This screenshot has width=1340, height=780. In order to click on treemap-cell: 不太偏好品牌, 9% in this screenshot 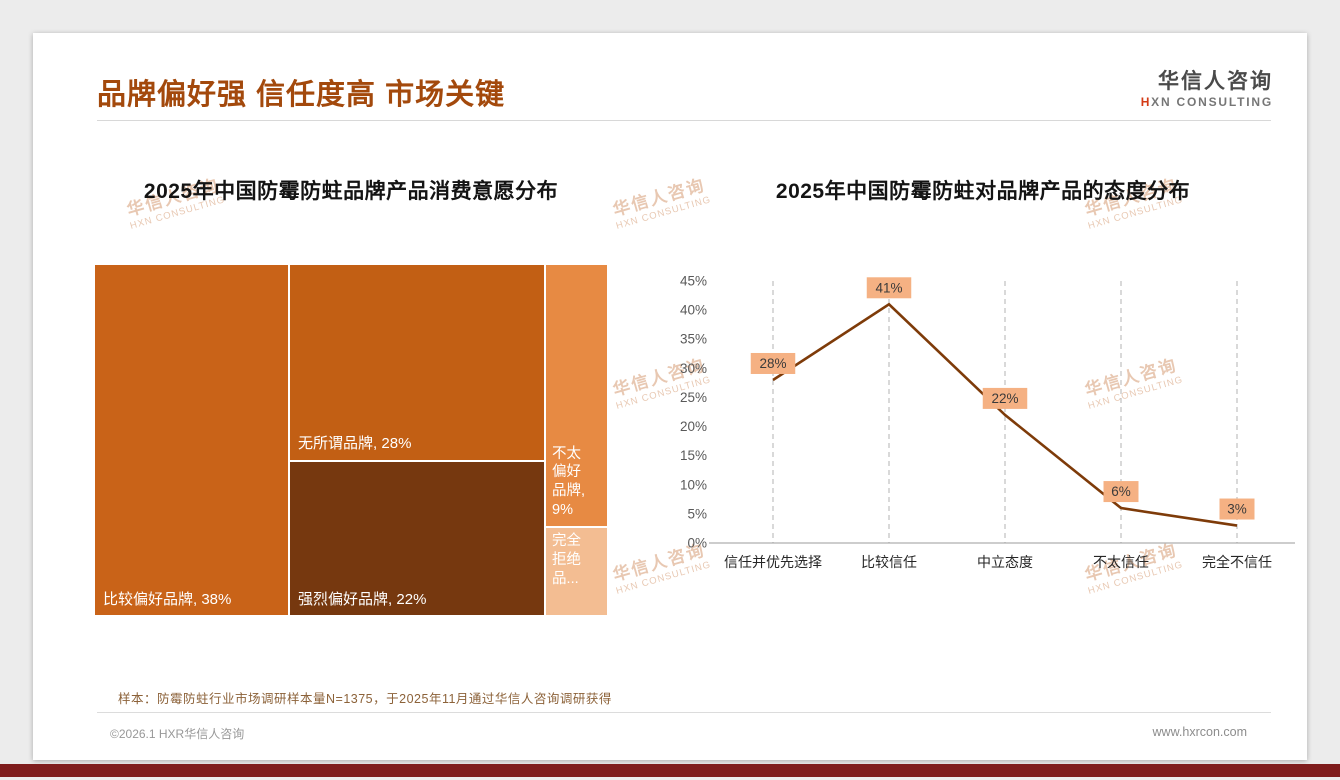, I will do `click(576, 395)`.